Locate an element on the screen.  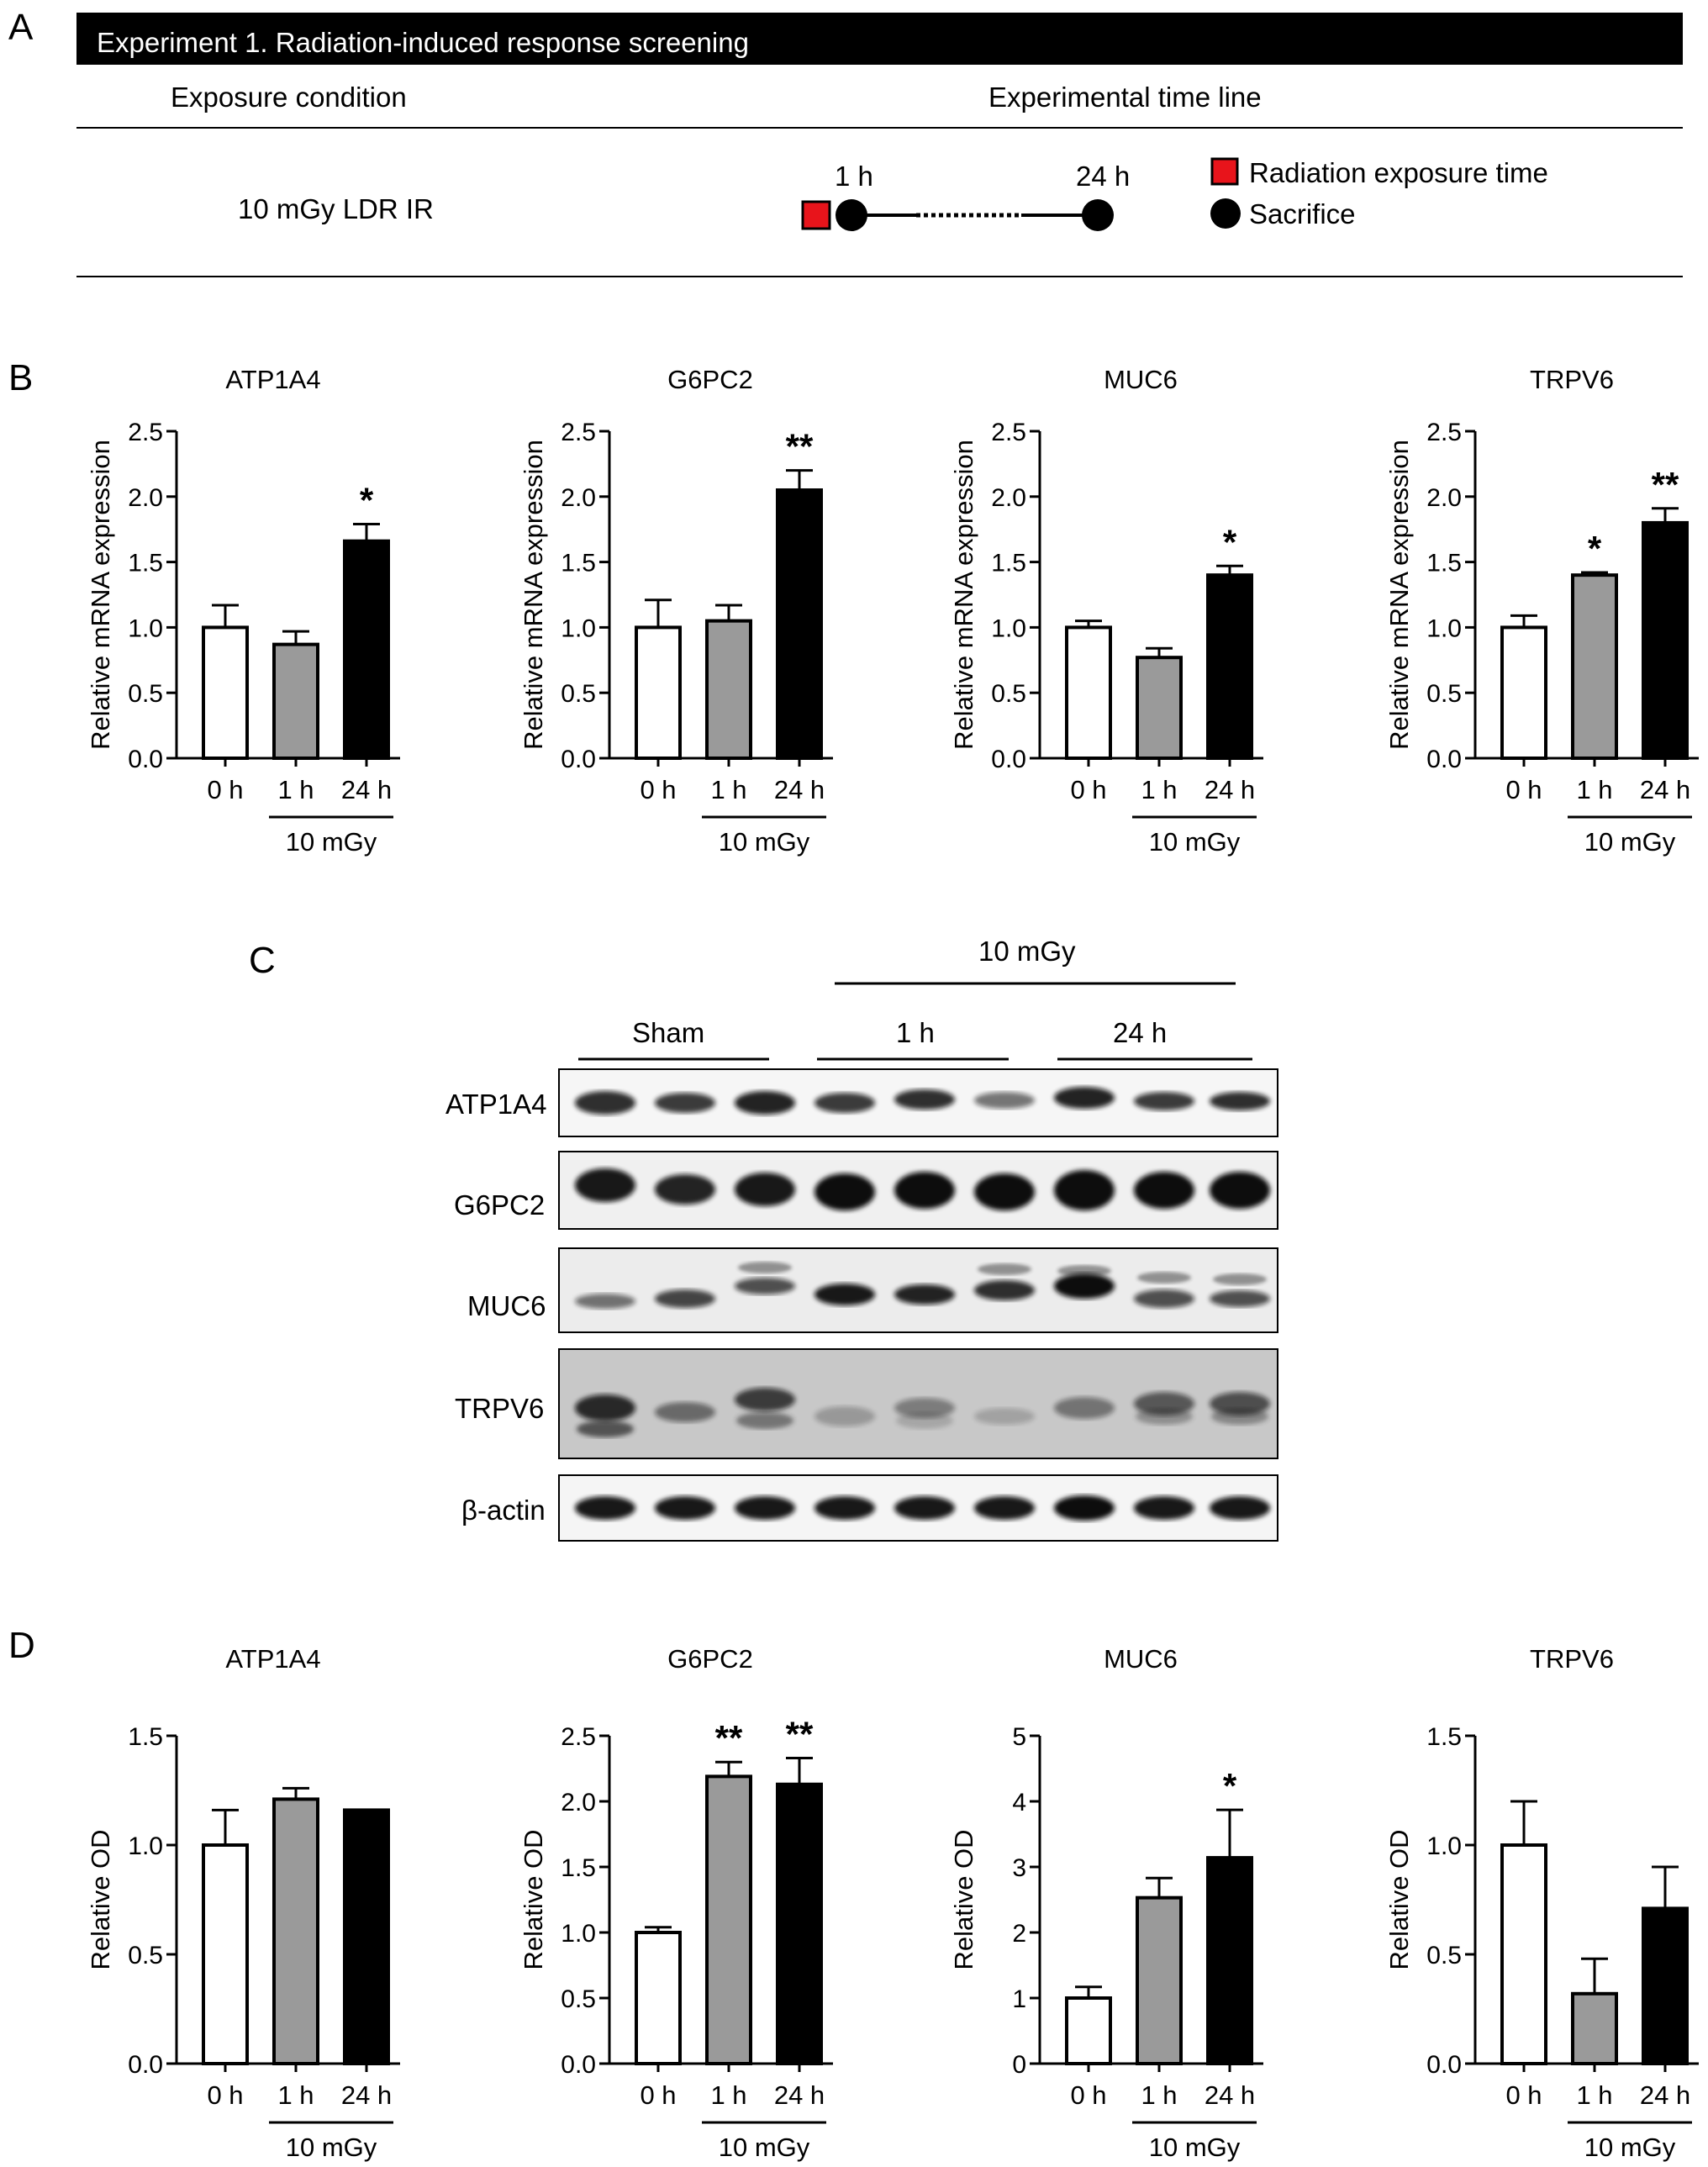
panel-label-c: C is located at coordinates (262, 961).